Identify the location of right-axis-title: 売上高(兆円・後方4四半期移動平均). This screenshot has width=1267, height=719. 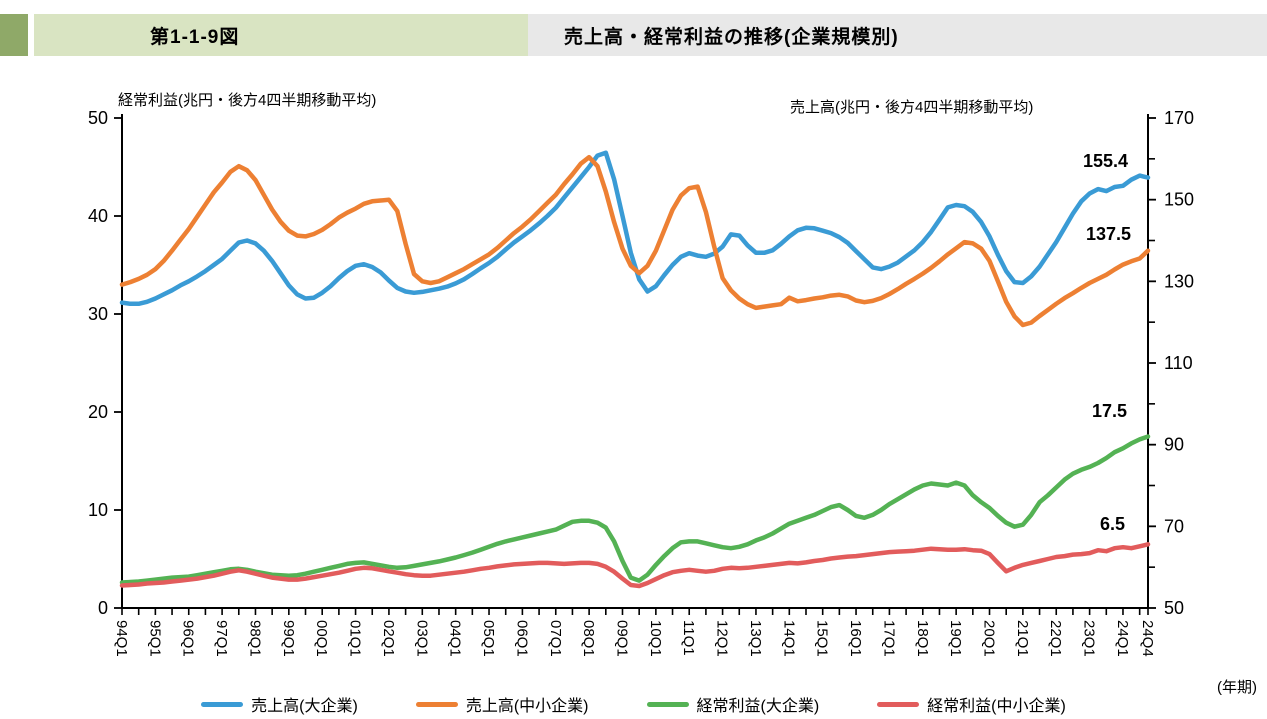
(912, 107).